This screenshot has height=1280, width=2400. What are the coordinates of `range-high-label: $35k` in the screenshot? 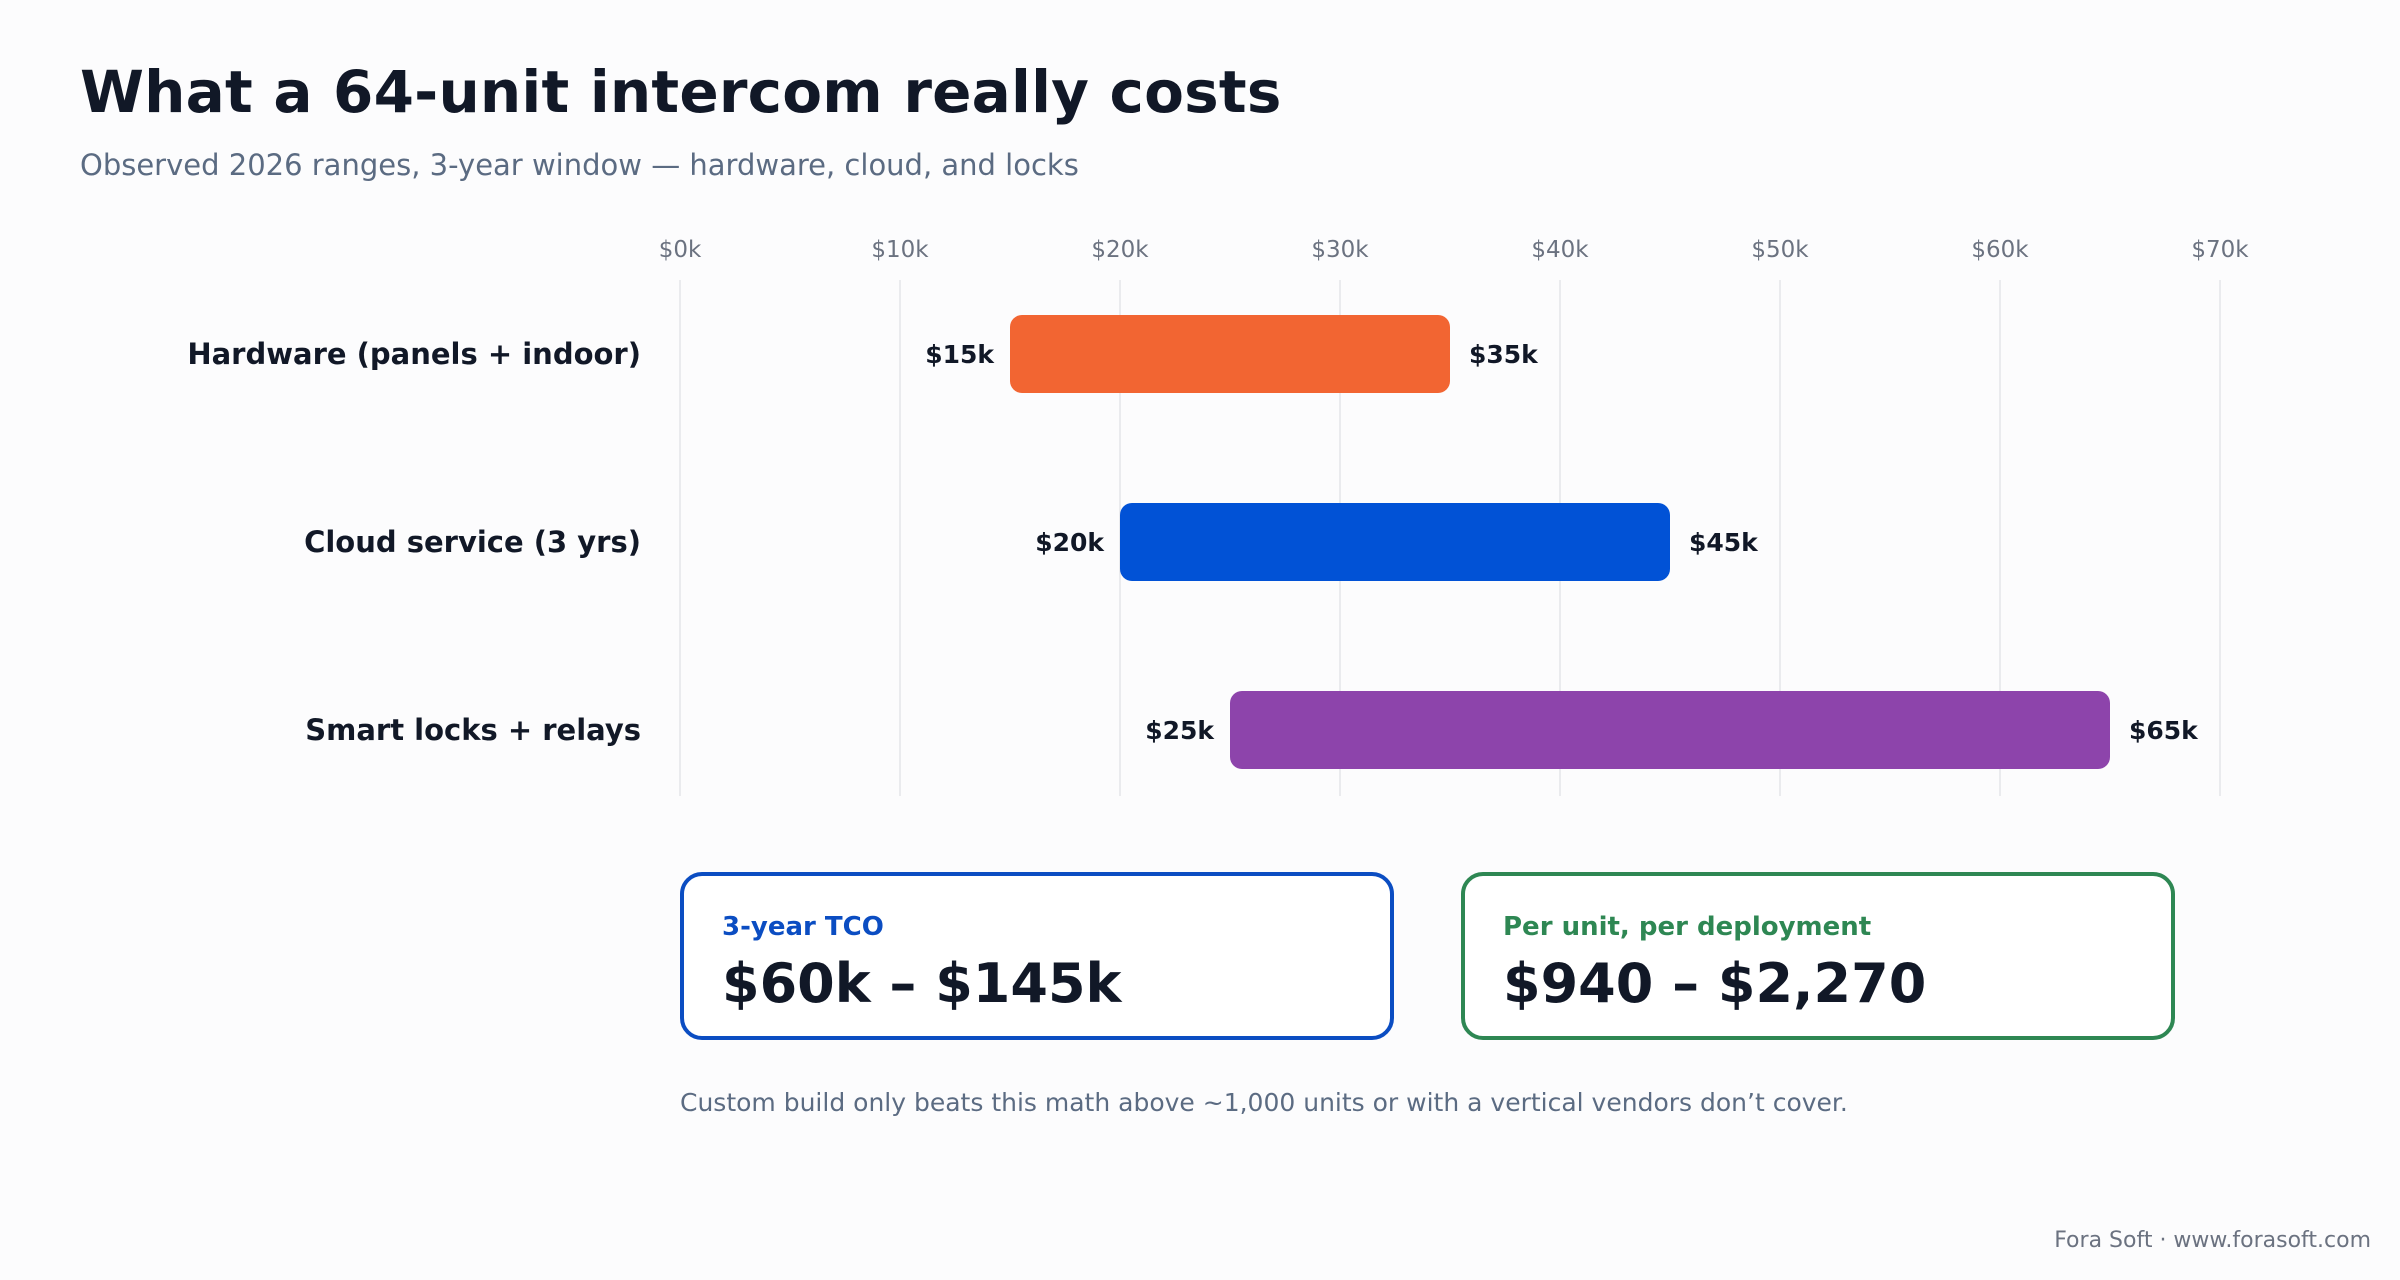 It's located at (1504, 354).